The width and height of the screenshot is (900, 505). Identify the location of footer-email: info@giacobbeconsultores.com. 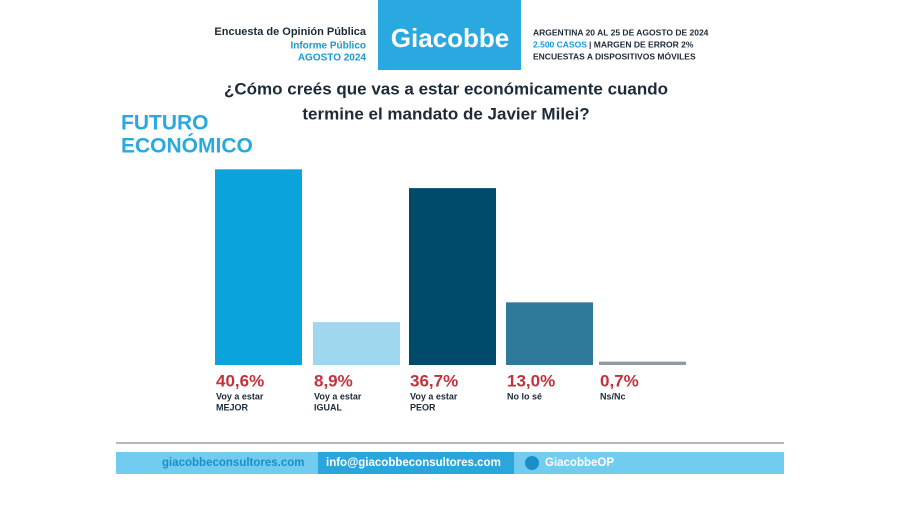
(413, 463).